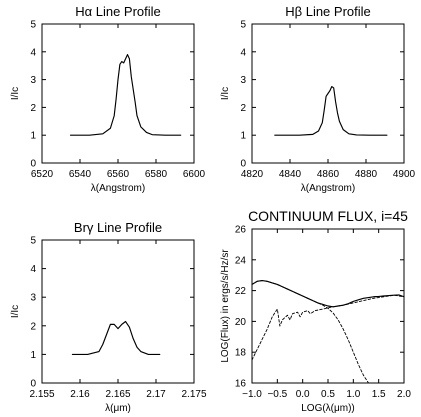 This screenshot has height=417, width=421. Describe the element at coordinates (118, 11) in the screenshot. I see `halpha-title: Hα Line Profile` at that location.